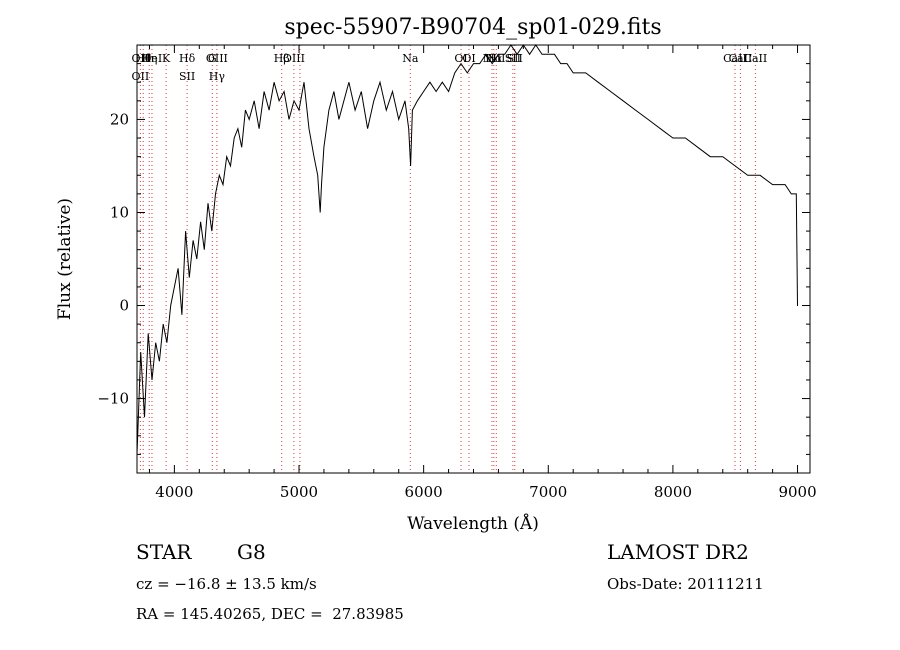 The width and height of the screenshot is (900, 650). I want to click on x-tick-label: 8000, so click(673, 492).